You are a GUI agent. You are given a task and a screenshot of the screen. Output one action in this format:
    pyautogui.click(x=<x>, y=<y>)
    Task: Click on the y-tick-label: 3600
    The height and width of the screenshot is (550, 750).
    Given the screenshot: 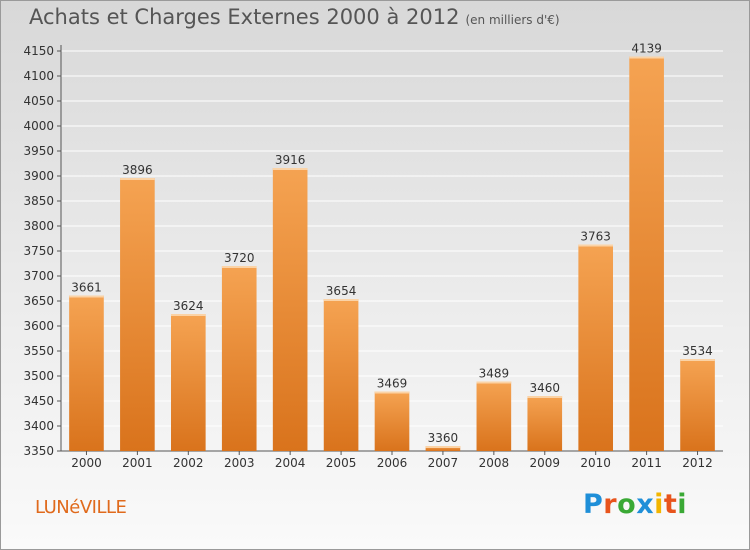 What is the action you would take?
    pyautogui.click(x=38, y=326)
    